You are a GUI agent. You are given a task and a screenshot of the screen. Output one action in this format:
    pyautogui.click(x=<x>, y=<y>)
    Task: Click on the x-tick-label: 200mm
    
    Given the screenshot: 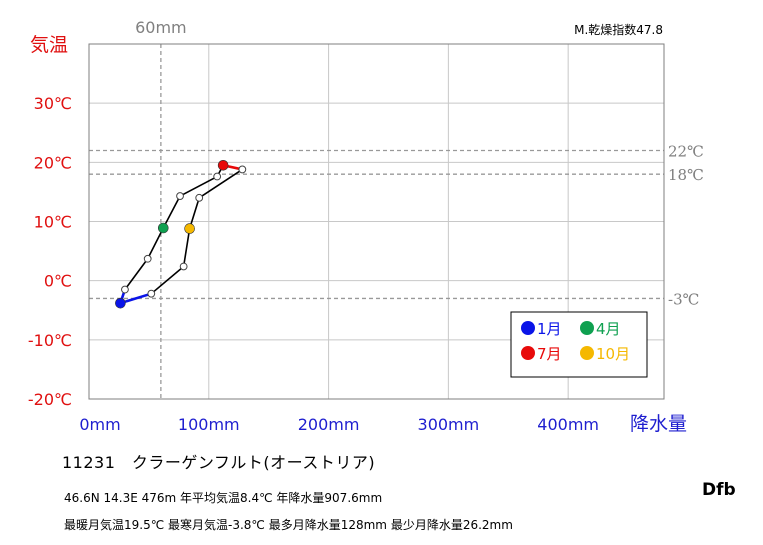 What is the action you would take?
    pyautogui.click(x=329, y=424)
    